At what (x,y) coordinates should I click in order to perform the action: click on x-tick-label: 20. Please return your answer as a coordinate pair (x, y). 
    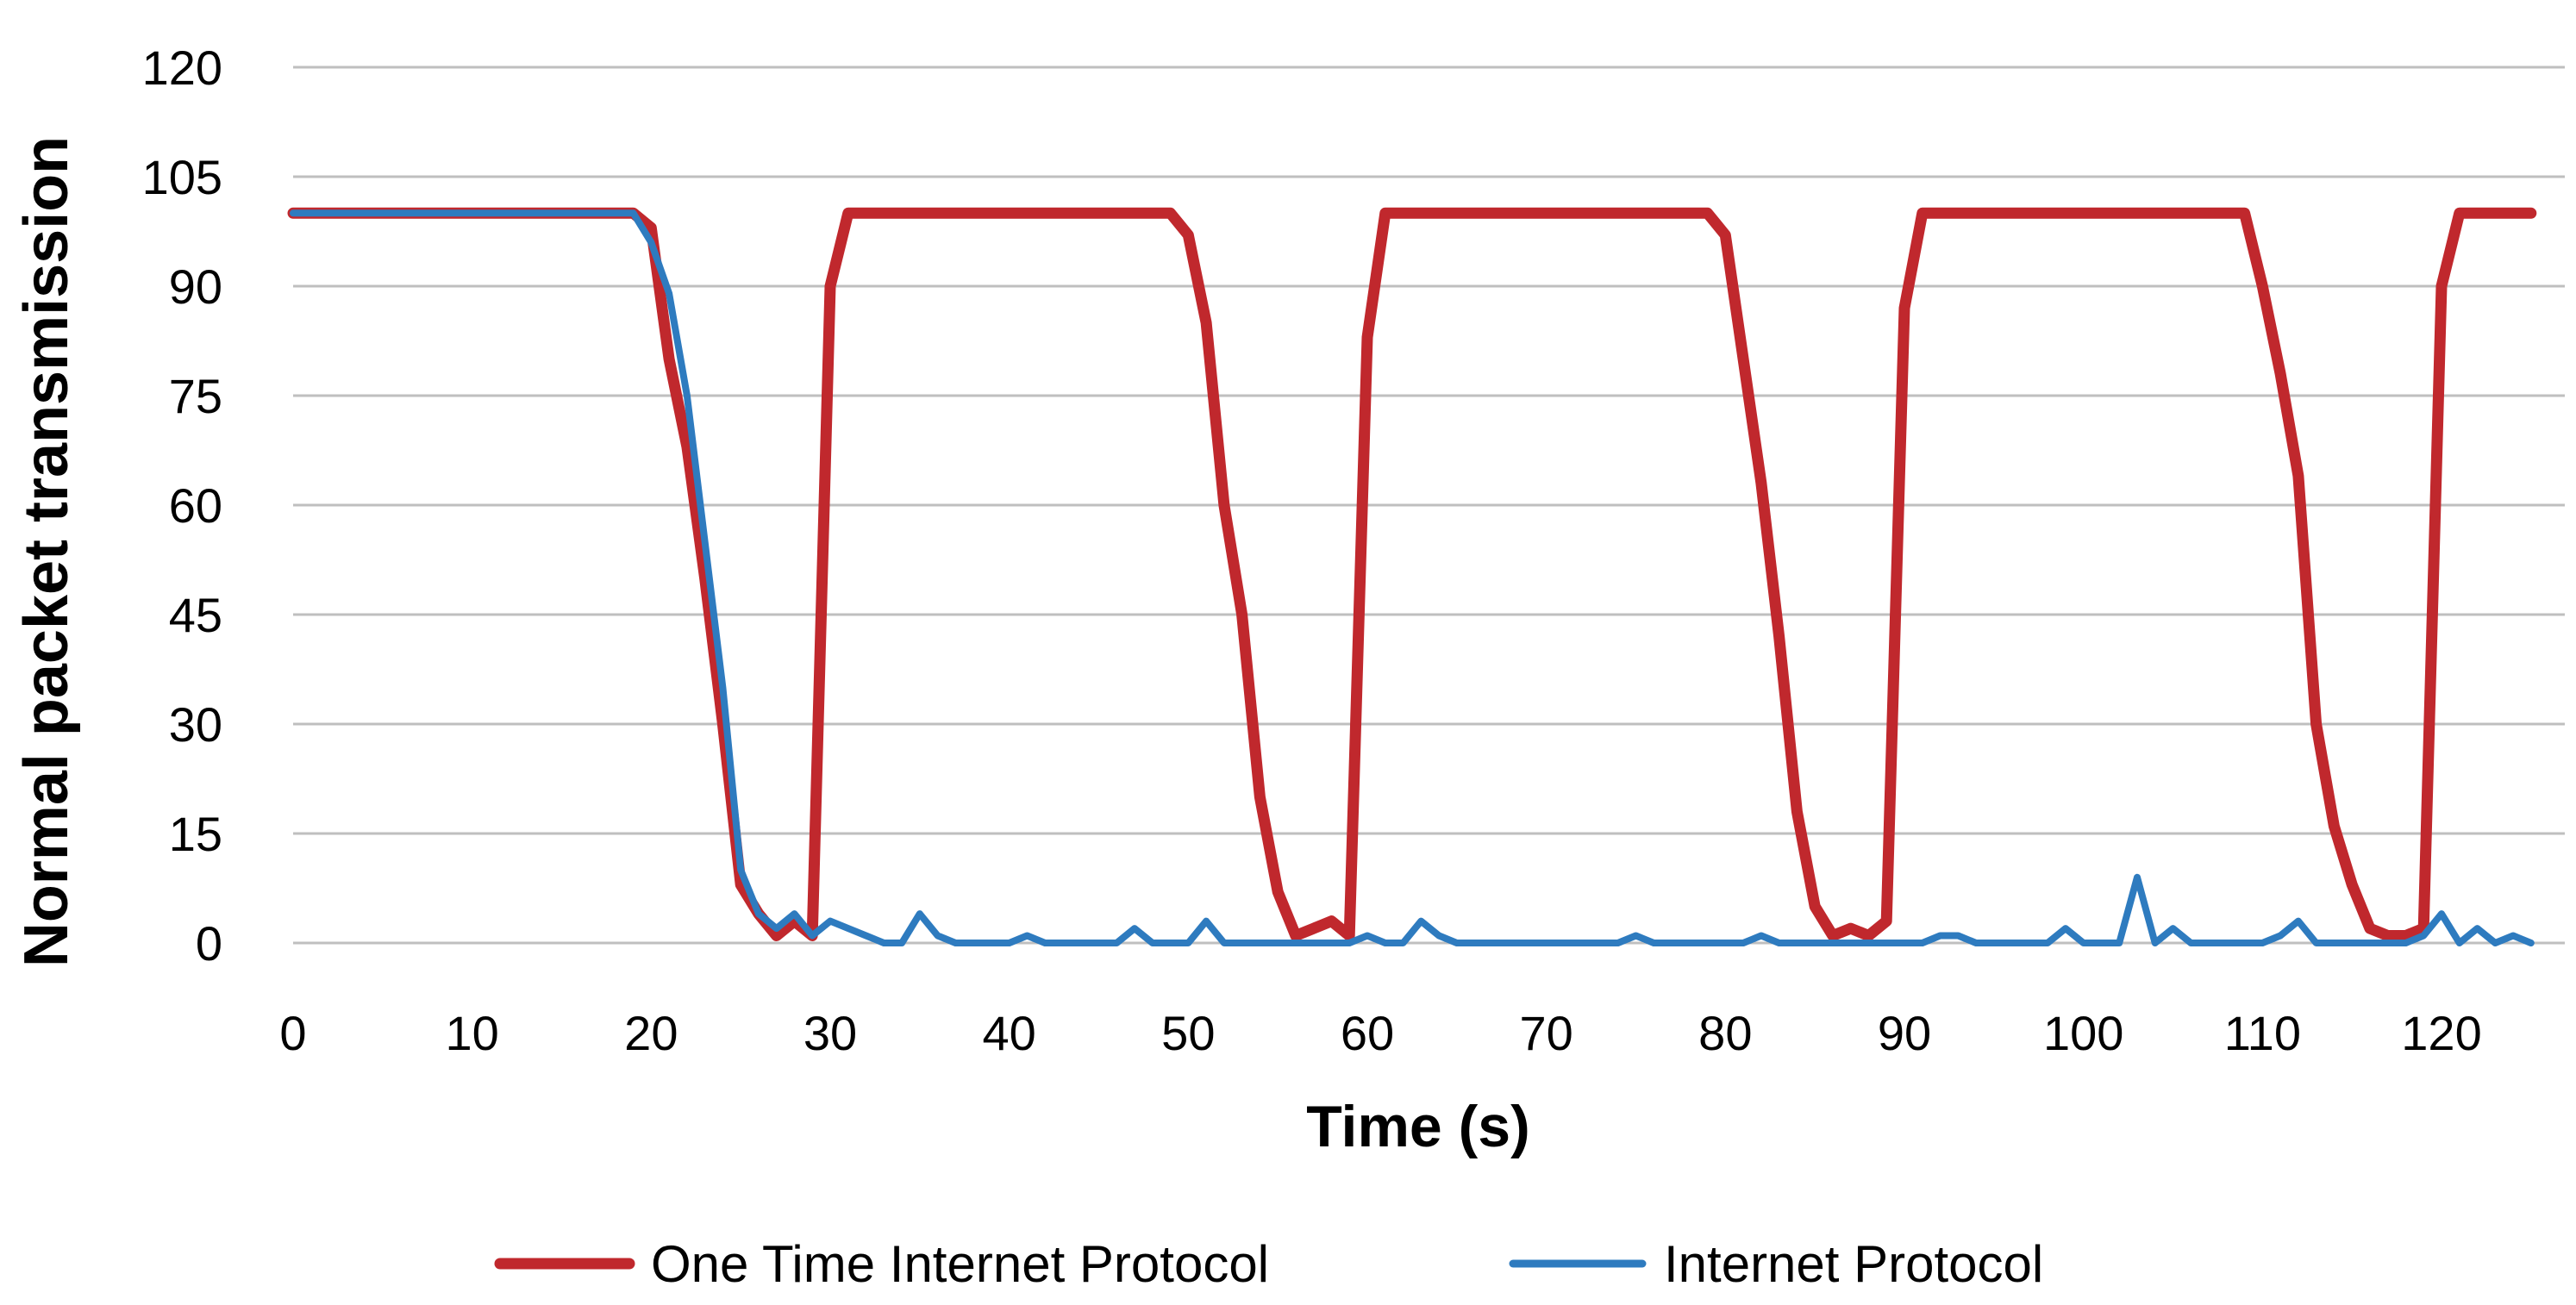
    Looking at the image, I should click on (651, 1033).